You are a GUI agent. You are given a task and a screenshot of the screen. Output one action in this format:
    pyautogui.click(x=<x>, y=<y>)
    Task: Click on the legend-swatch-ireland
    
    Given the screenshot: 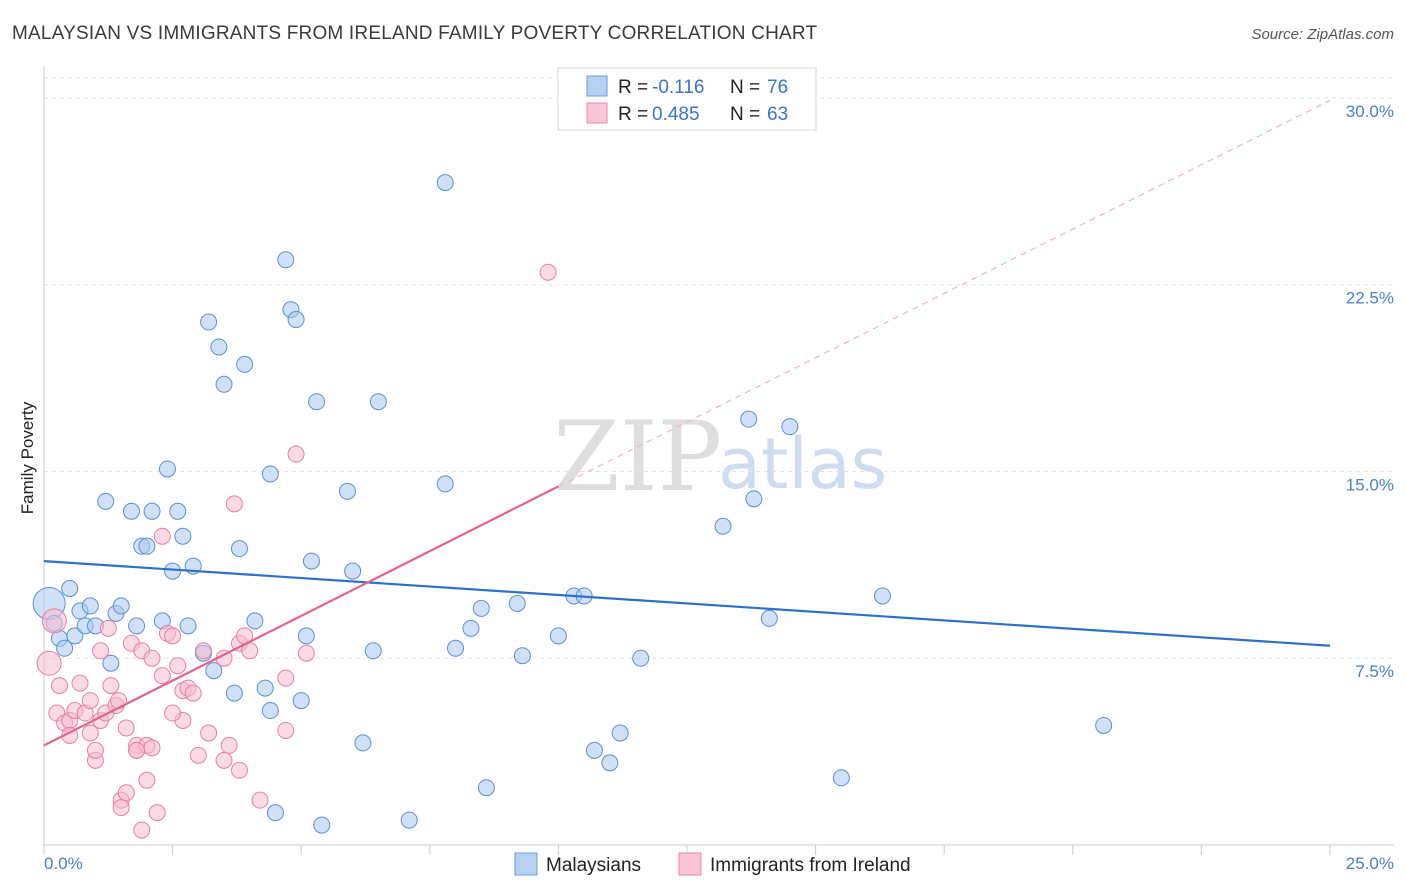 What is the action you would take?
    pyautogui.click(x=597, y=113)
    